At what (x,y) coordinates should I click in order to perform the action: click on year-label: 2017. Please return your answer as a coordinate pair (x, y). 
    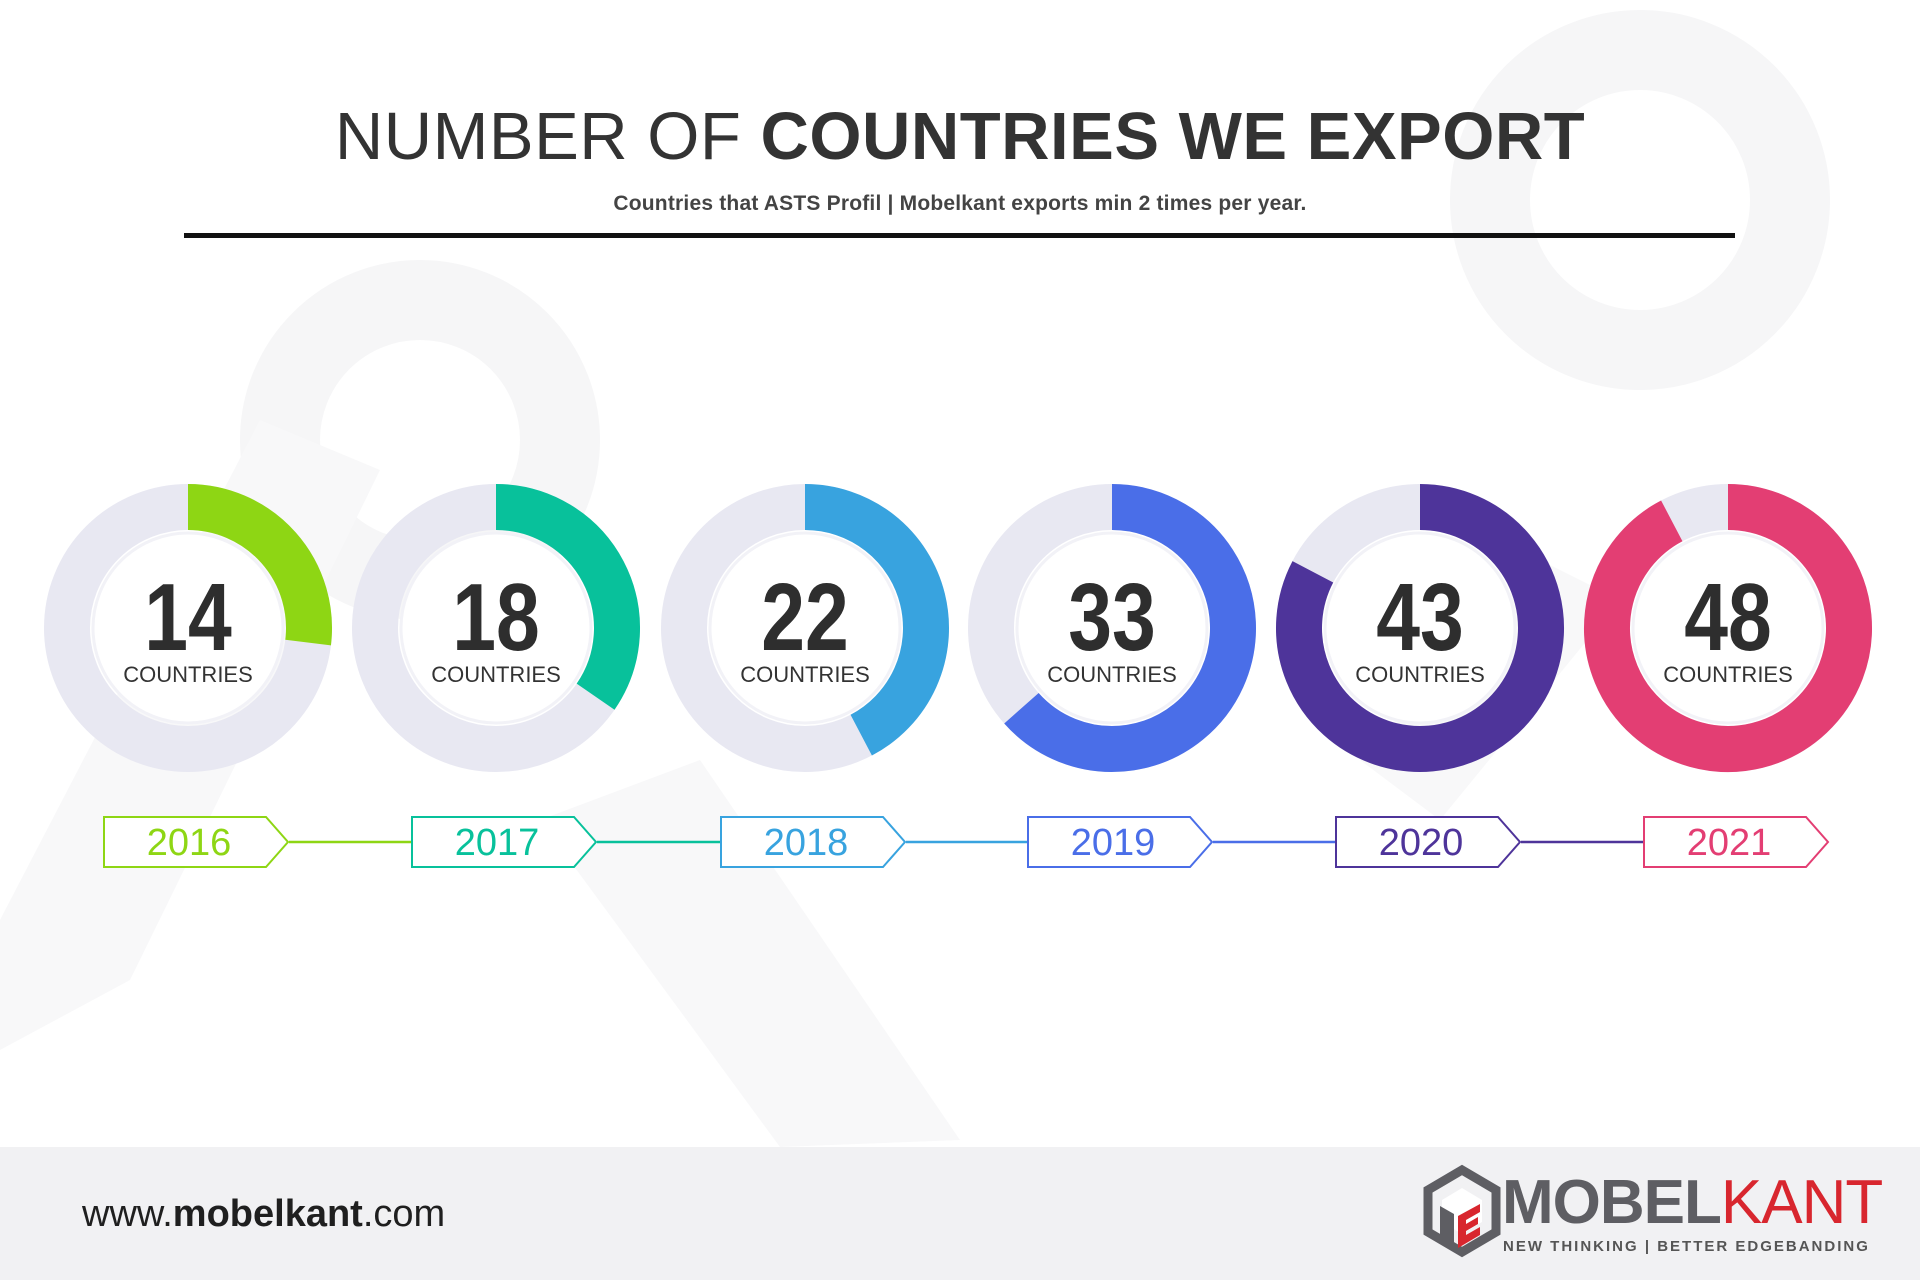
    Looking at the image, I should click on (497, 843).